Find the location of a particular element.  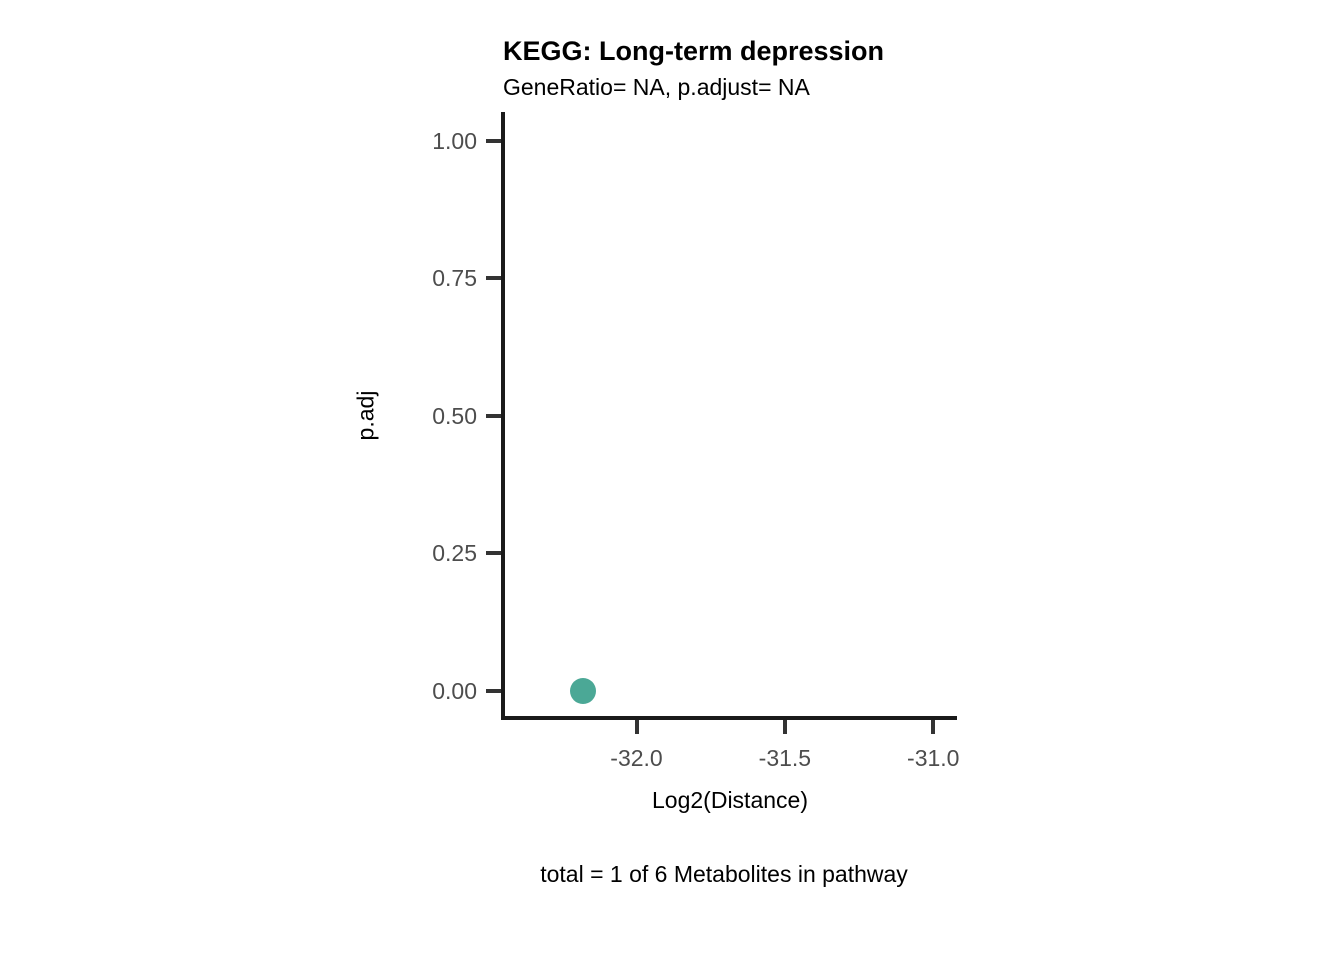

x-axis-title: Log2(Distance) is located at coordinates (730, 800).